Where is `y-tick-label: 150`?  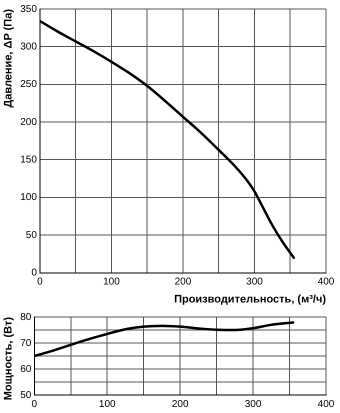 y-tick-label: 150 is located at coordinates (29, 160).